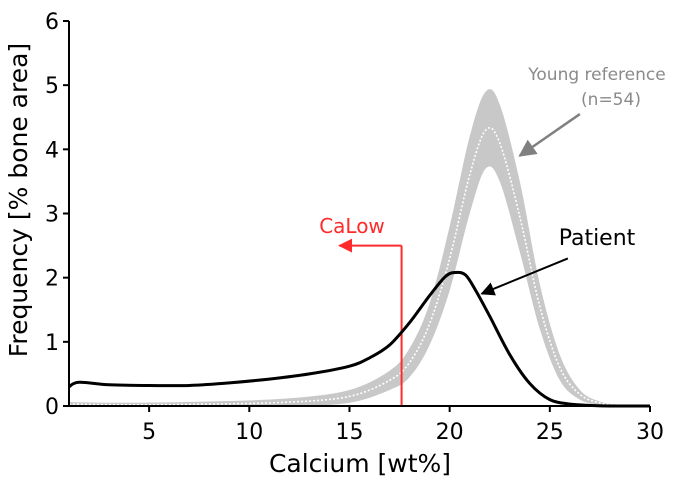  What do you see at coordinates (650, 432) in the screenshot?
I see `x-tick-label-30: 30` at bounding box center [650, 432].